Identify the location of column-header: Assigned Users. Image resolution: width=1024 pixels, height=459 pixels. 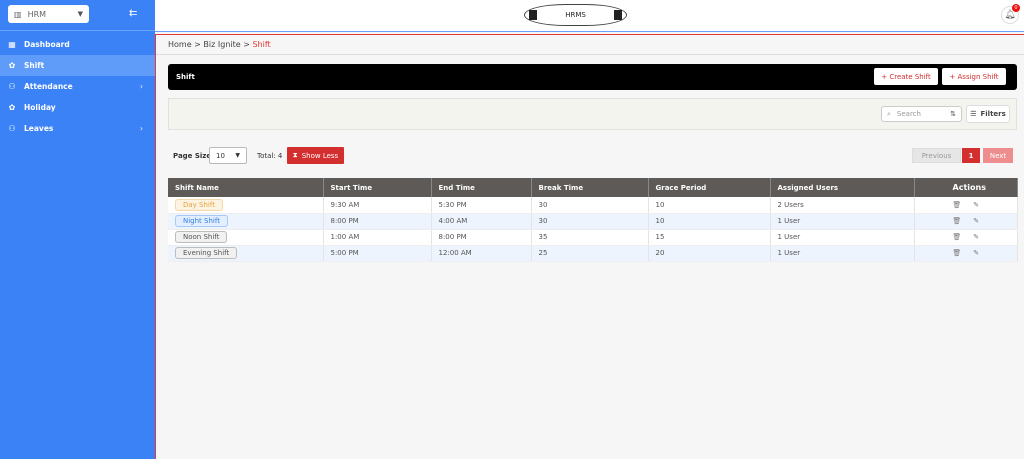
(842, 187).